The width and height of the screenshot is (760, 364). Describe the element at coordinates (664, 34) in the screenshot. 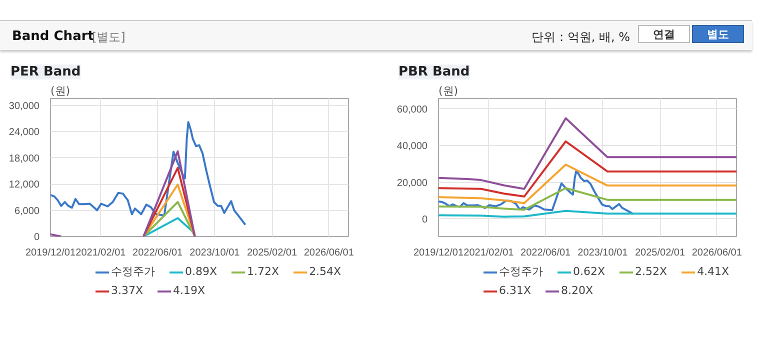

I see `text: 연결` at that location.